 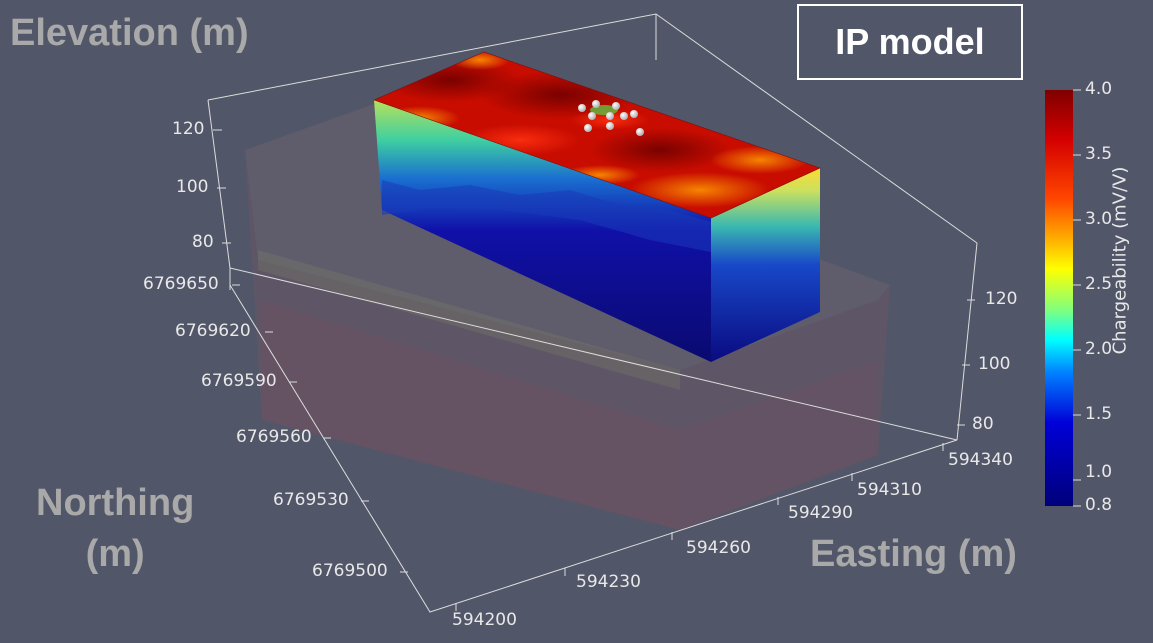 What do you see at coordinates (913, 554) in the screenshot?
I see `easting-axis-title: Easting (m)` at bounding box center [913, 554].